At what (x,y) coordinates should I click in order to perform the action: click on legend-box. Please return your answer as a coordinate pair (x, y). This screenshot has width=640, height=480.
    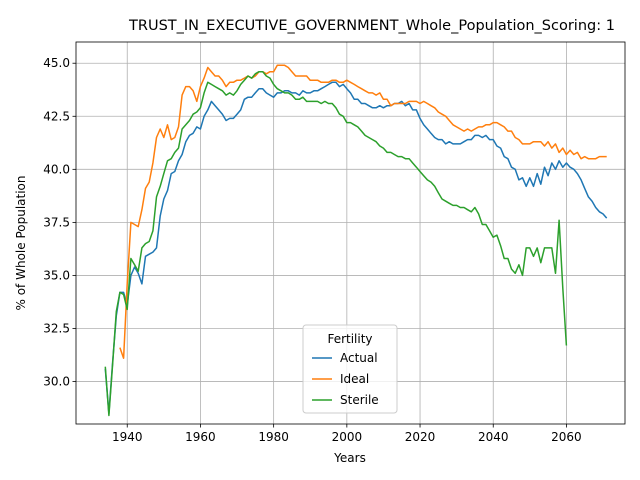
    Looking at the image, I should click on (350, 369).